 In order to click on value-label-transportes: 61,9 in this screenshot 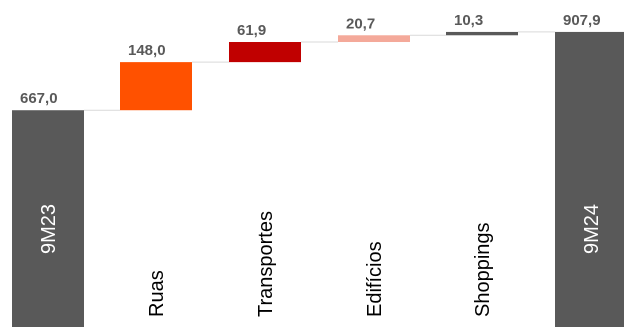, I will do `click(251, 30)`.